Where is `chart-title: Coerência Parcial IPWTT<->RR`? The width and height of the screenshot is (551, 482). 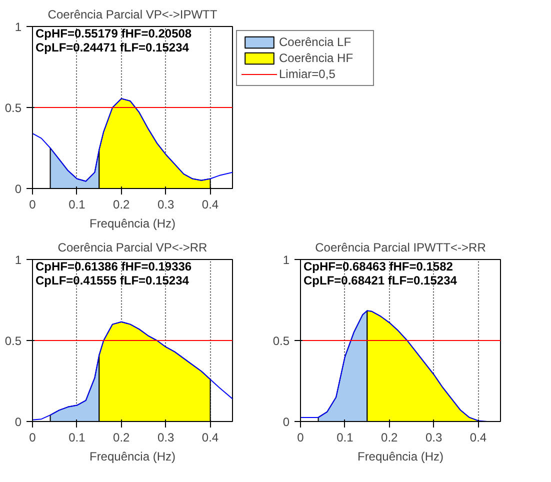
chart-title: Coerência Parcial IPWTT<->RR is located at coordinates (400, 247).